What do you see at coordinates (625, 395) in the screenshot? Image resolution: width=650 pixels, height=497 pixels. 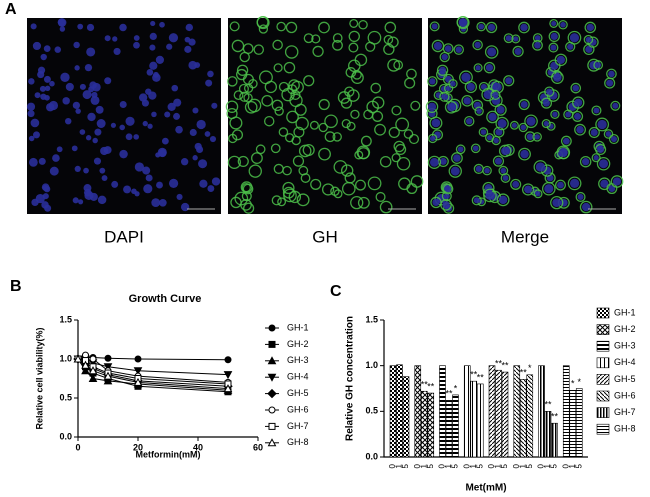 I see `legend-label: GH-6` at bounding box center [625, 395].